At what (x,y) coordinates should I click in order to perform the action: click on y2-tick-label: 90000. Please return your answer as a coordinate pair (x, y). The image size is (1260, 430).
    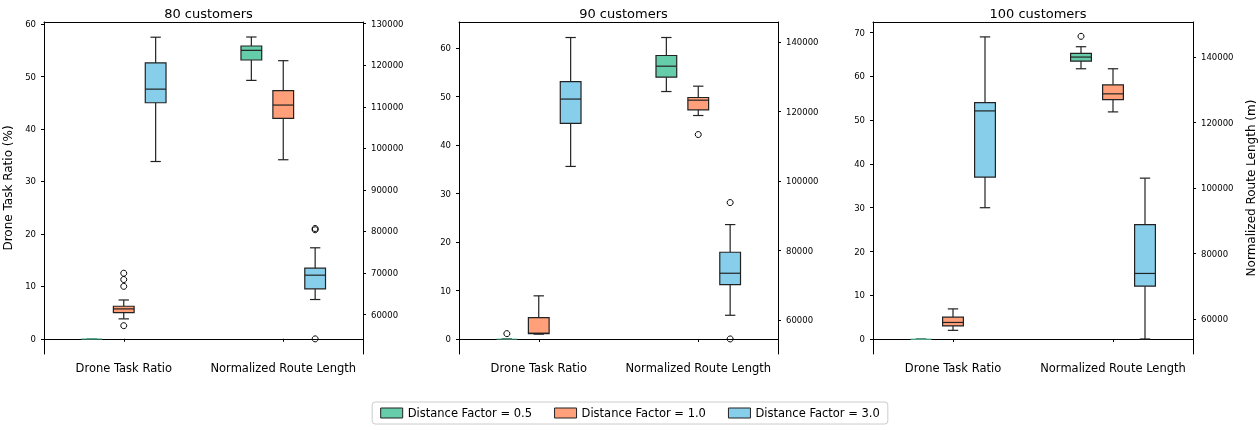
    Looking at the image, I should click on (385, 189).